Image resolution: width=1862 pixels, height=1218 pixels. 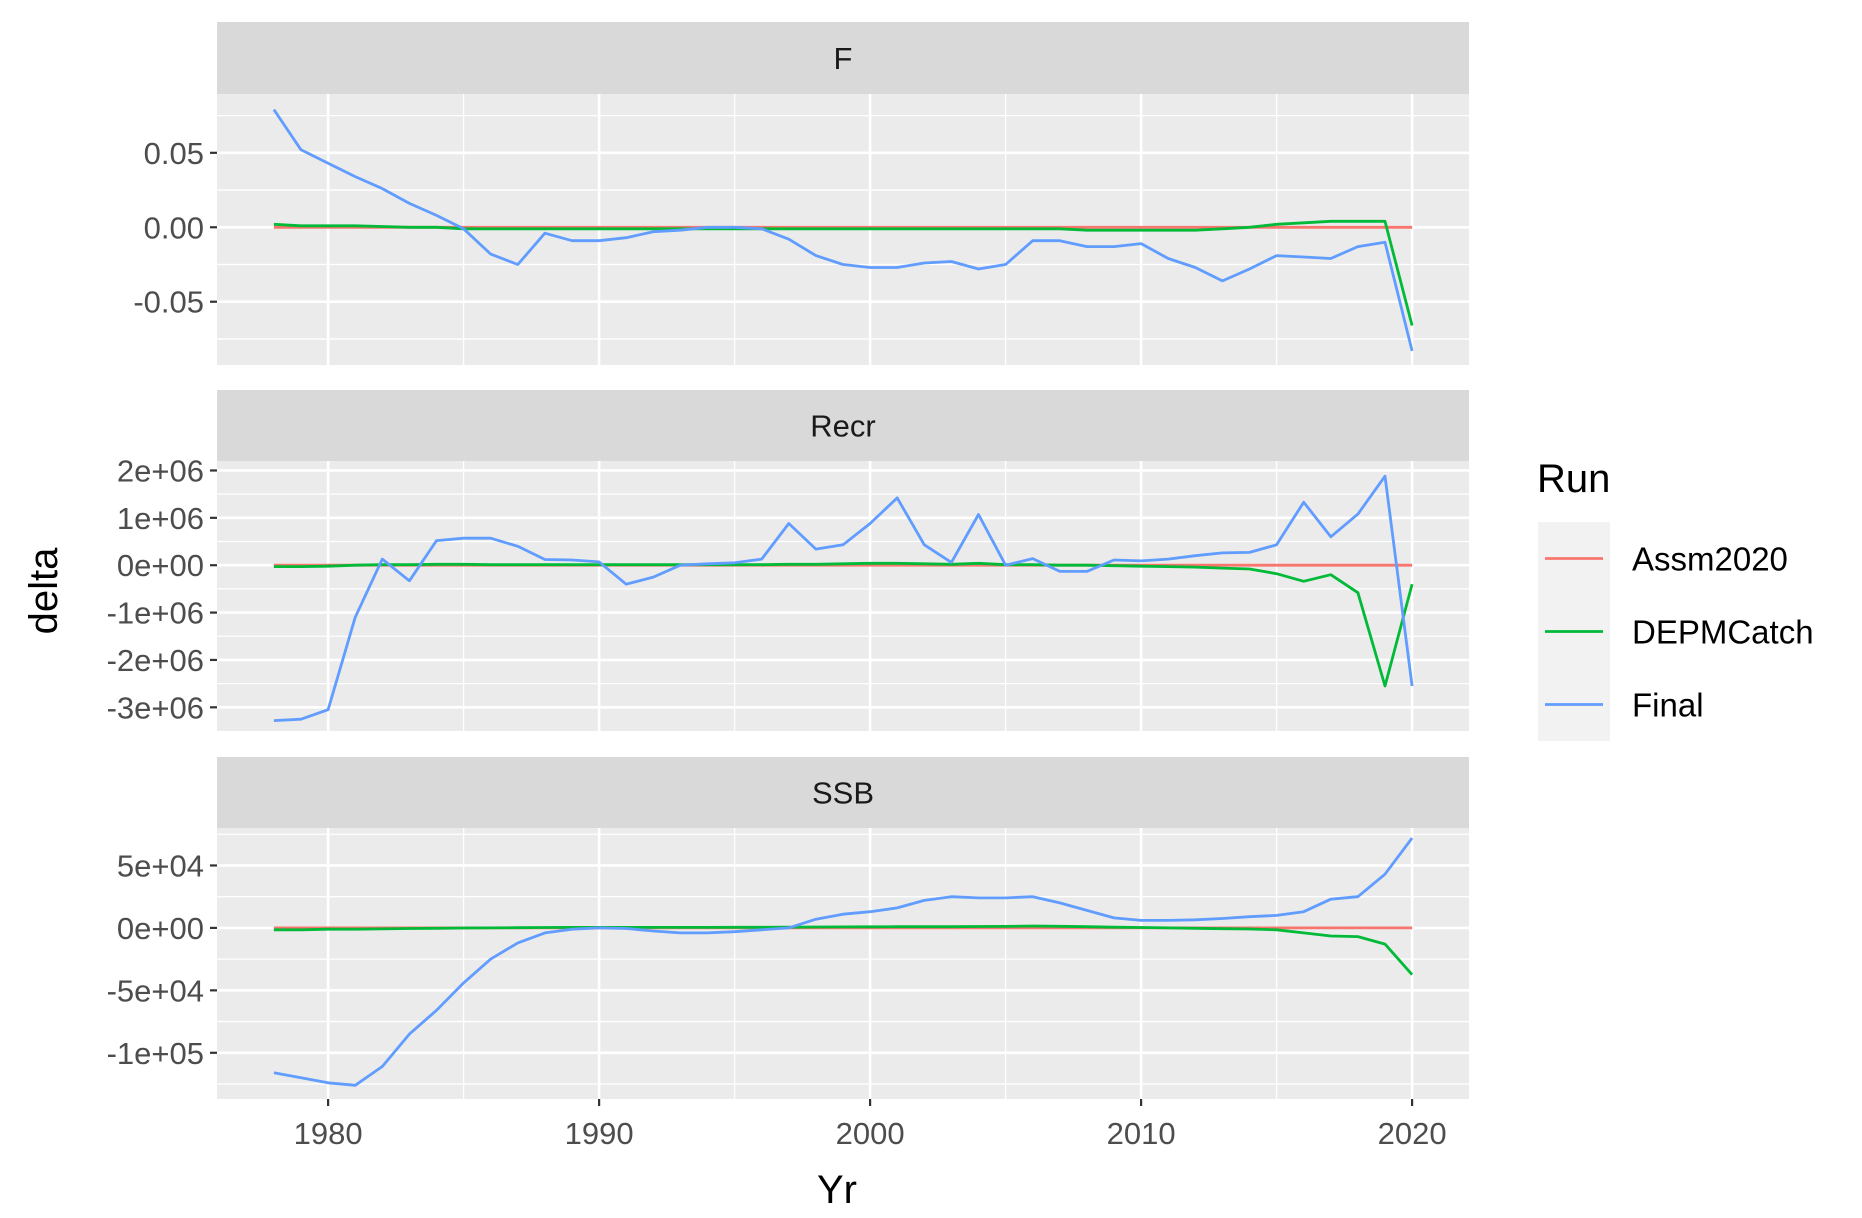 I want to click on strip-label: F, so click(x=843, y=58).